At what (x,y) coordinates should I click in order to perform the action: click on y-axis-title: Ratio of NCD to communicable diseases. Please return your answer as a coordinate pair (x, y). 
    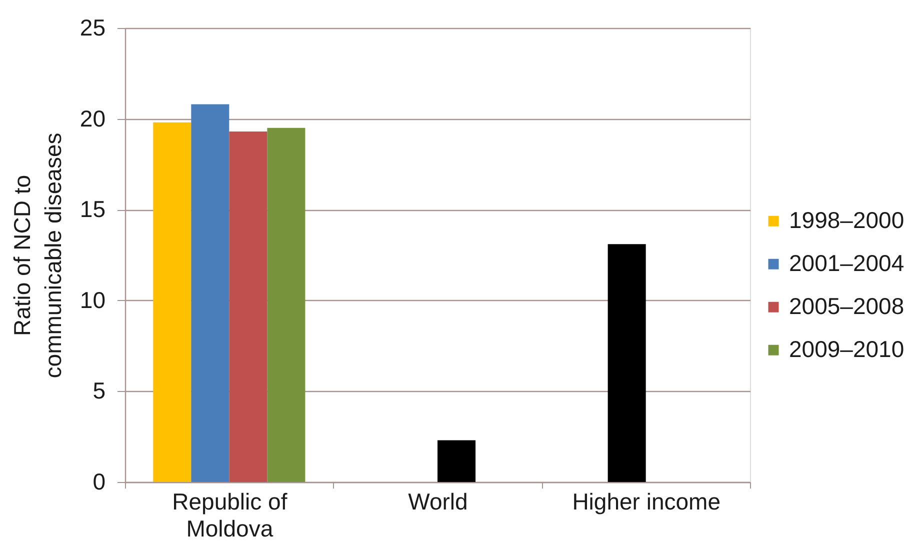
    Looking at the image, I should click on (37, 255).